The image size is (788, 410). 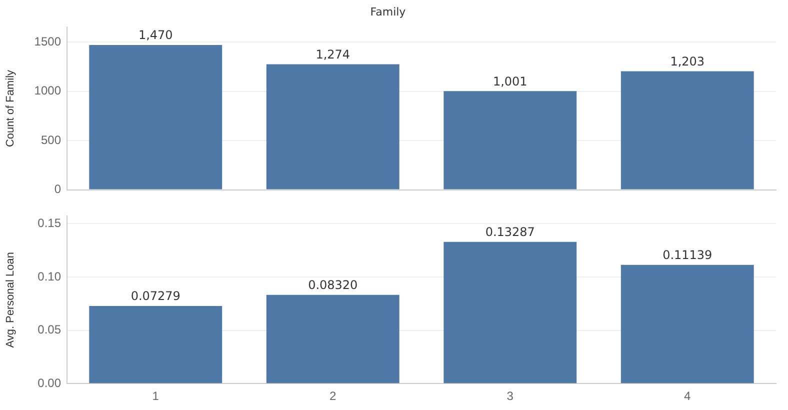 What do you see at coordinates (155, 35) in the screenshot?
I see `data-label: 1,470` at bounding box center [155, 35].